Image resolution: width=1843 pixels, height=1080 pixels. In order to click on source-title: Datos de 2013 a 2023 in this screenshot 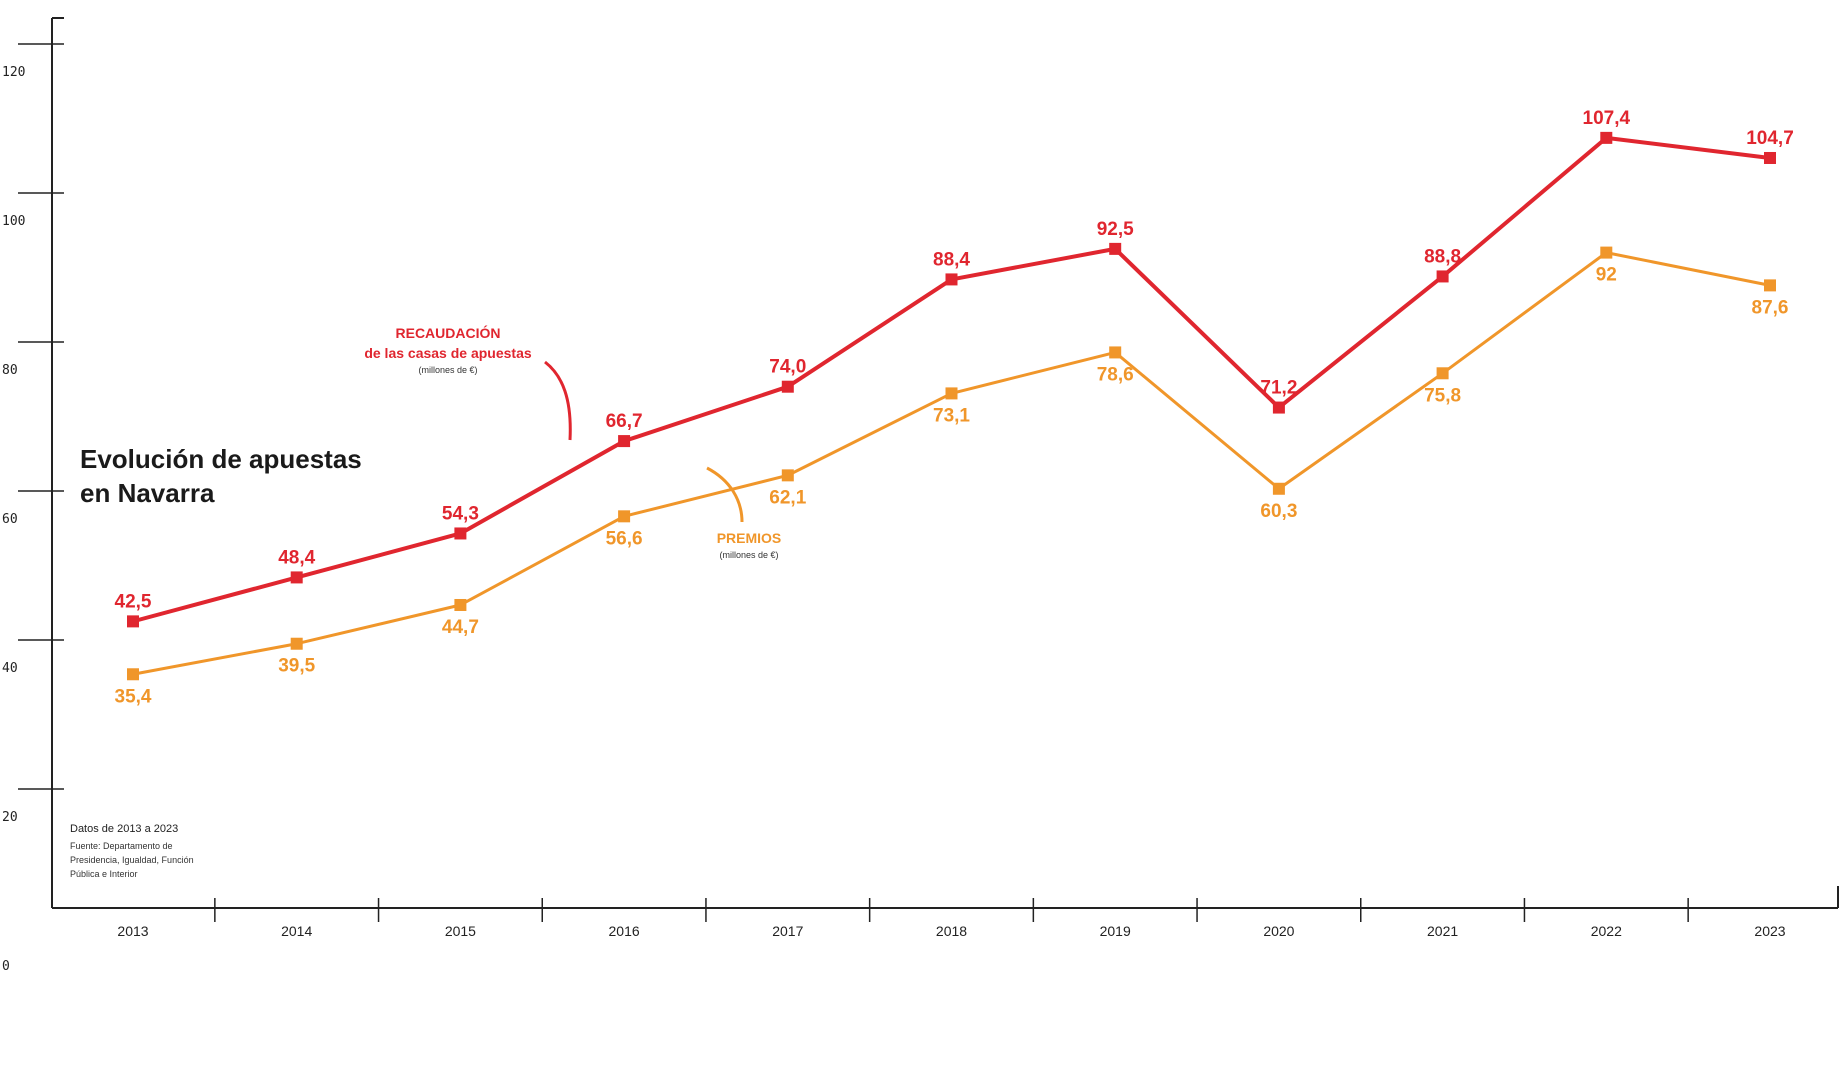, I will do `click(124, 829)`.